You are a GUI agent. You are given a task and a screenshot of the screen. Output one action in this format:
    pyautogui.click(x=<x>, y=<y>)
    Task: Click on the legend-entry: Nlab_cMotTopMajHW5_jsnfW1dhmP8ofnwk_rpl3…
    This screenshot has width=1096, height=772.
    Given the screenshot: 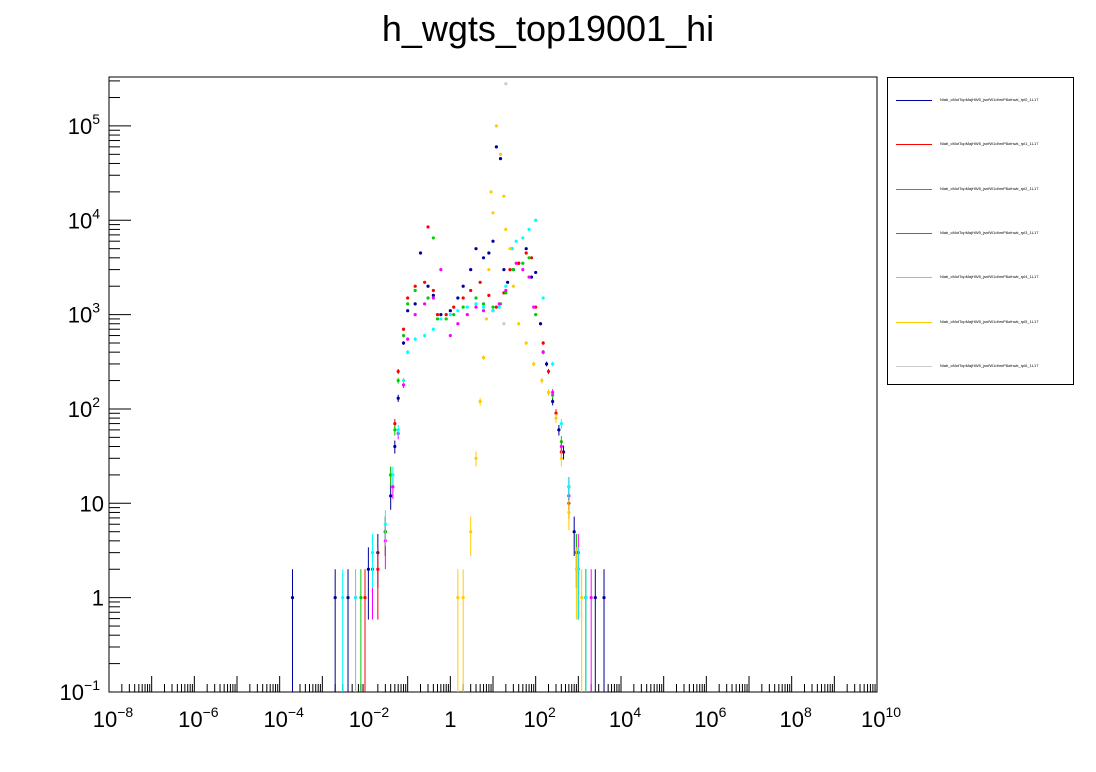 What is the action you would take?
    pyautogui.click(x=983, y=234)
    